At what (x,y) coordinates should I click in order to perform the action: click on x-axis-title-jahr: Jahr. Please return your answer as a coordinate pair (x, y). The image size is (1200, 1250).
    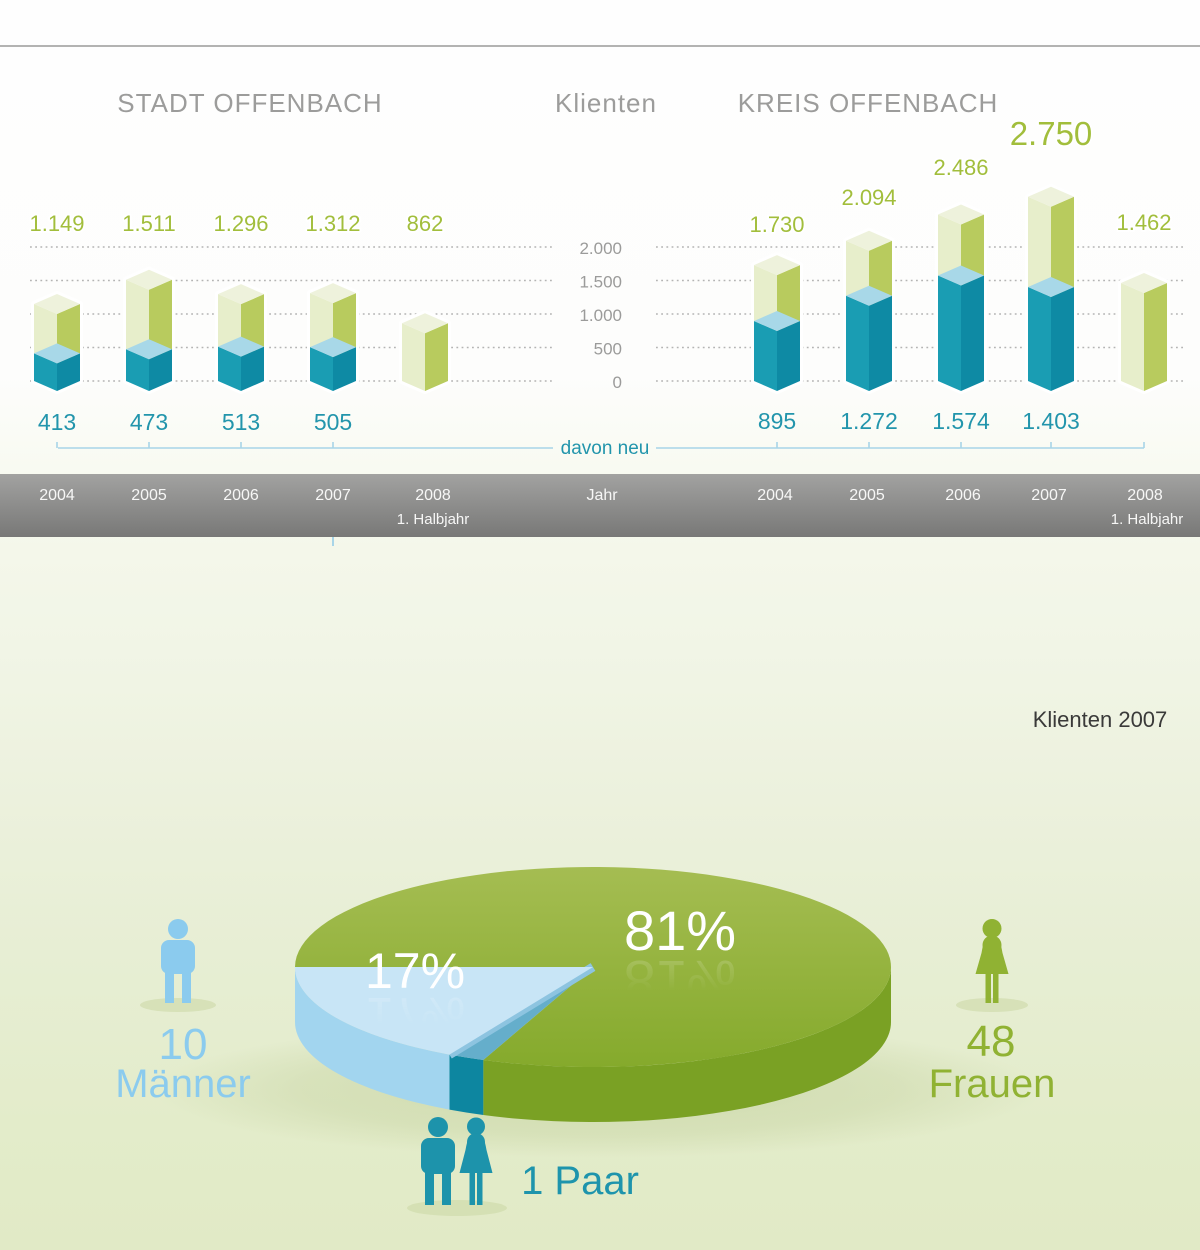
    Looking at the image, I should click on (602, 495).